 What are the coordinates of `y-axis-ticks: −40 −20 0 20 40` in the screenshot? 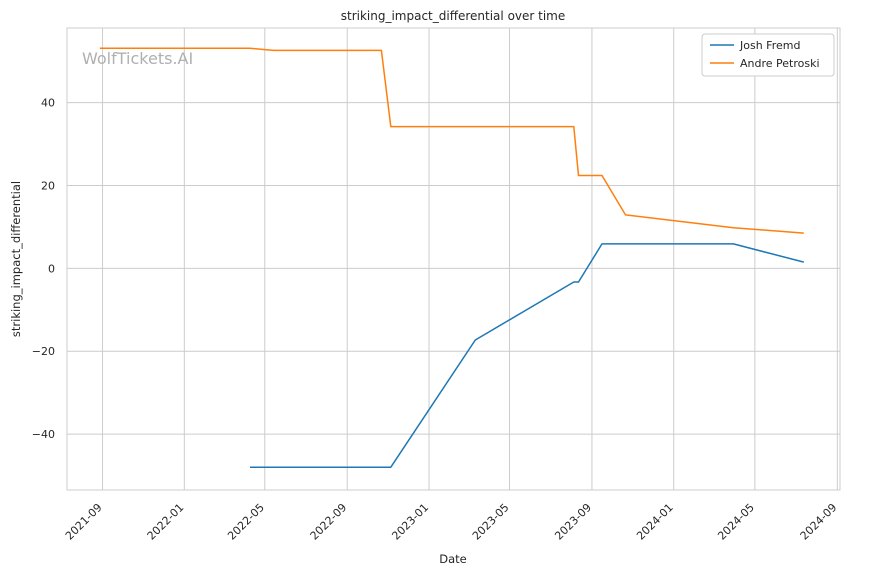 It's located at (43, 269).